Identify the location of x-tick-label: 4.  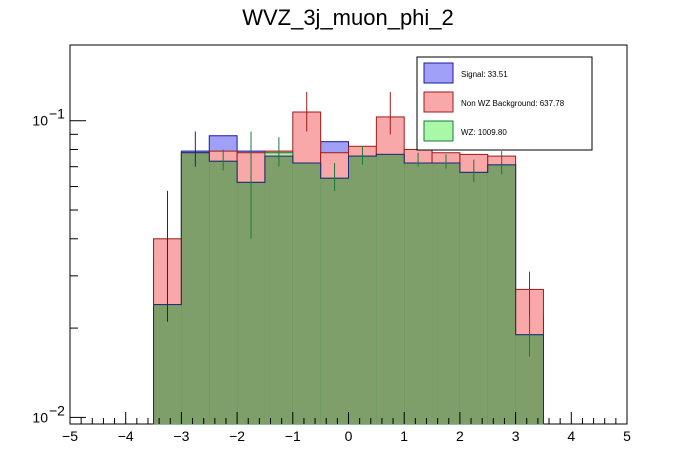
(571, 436).